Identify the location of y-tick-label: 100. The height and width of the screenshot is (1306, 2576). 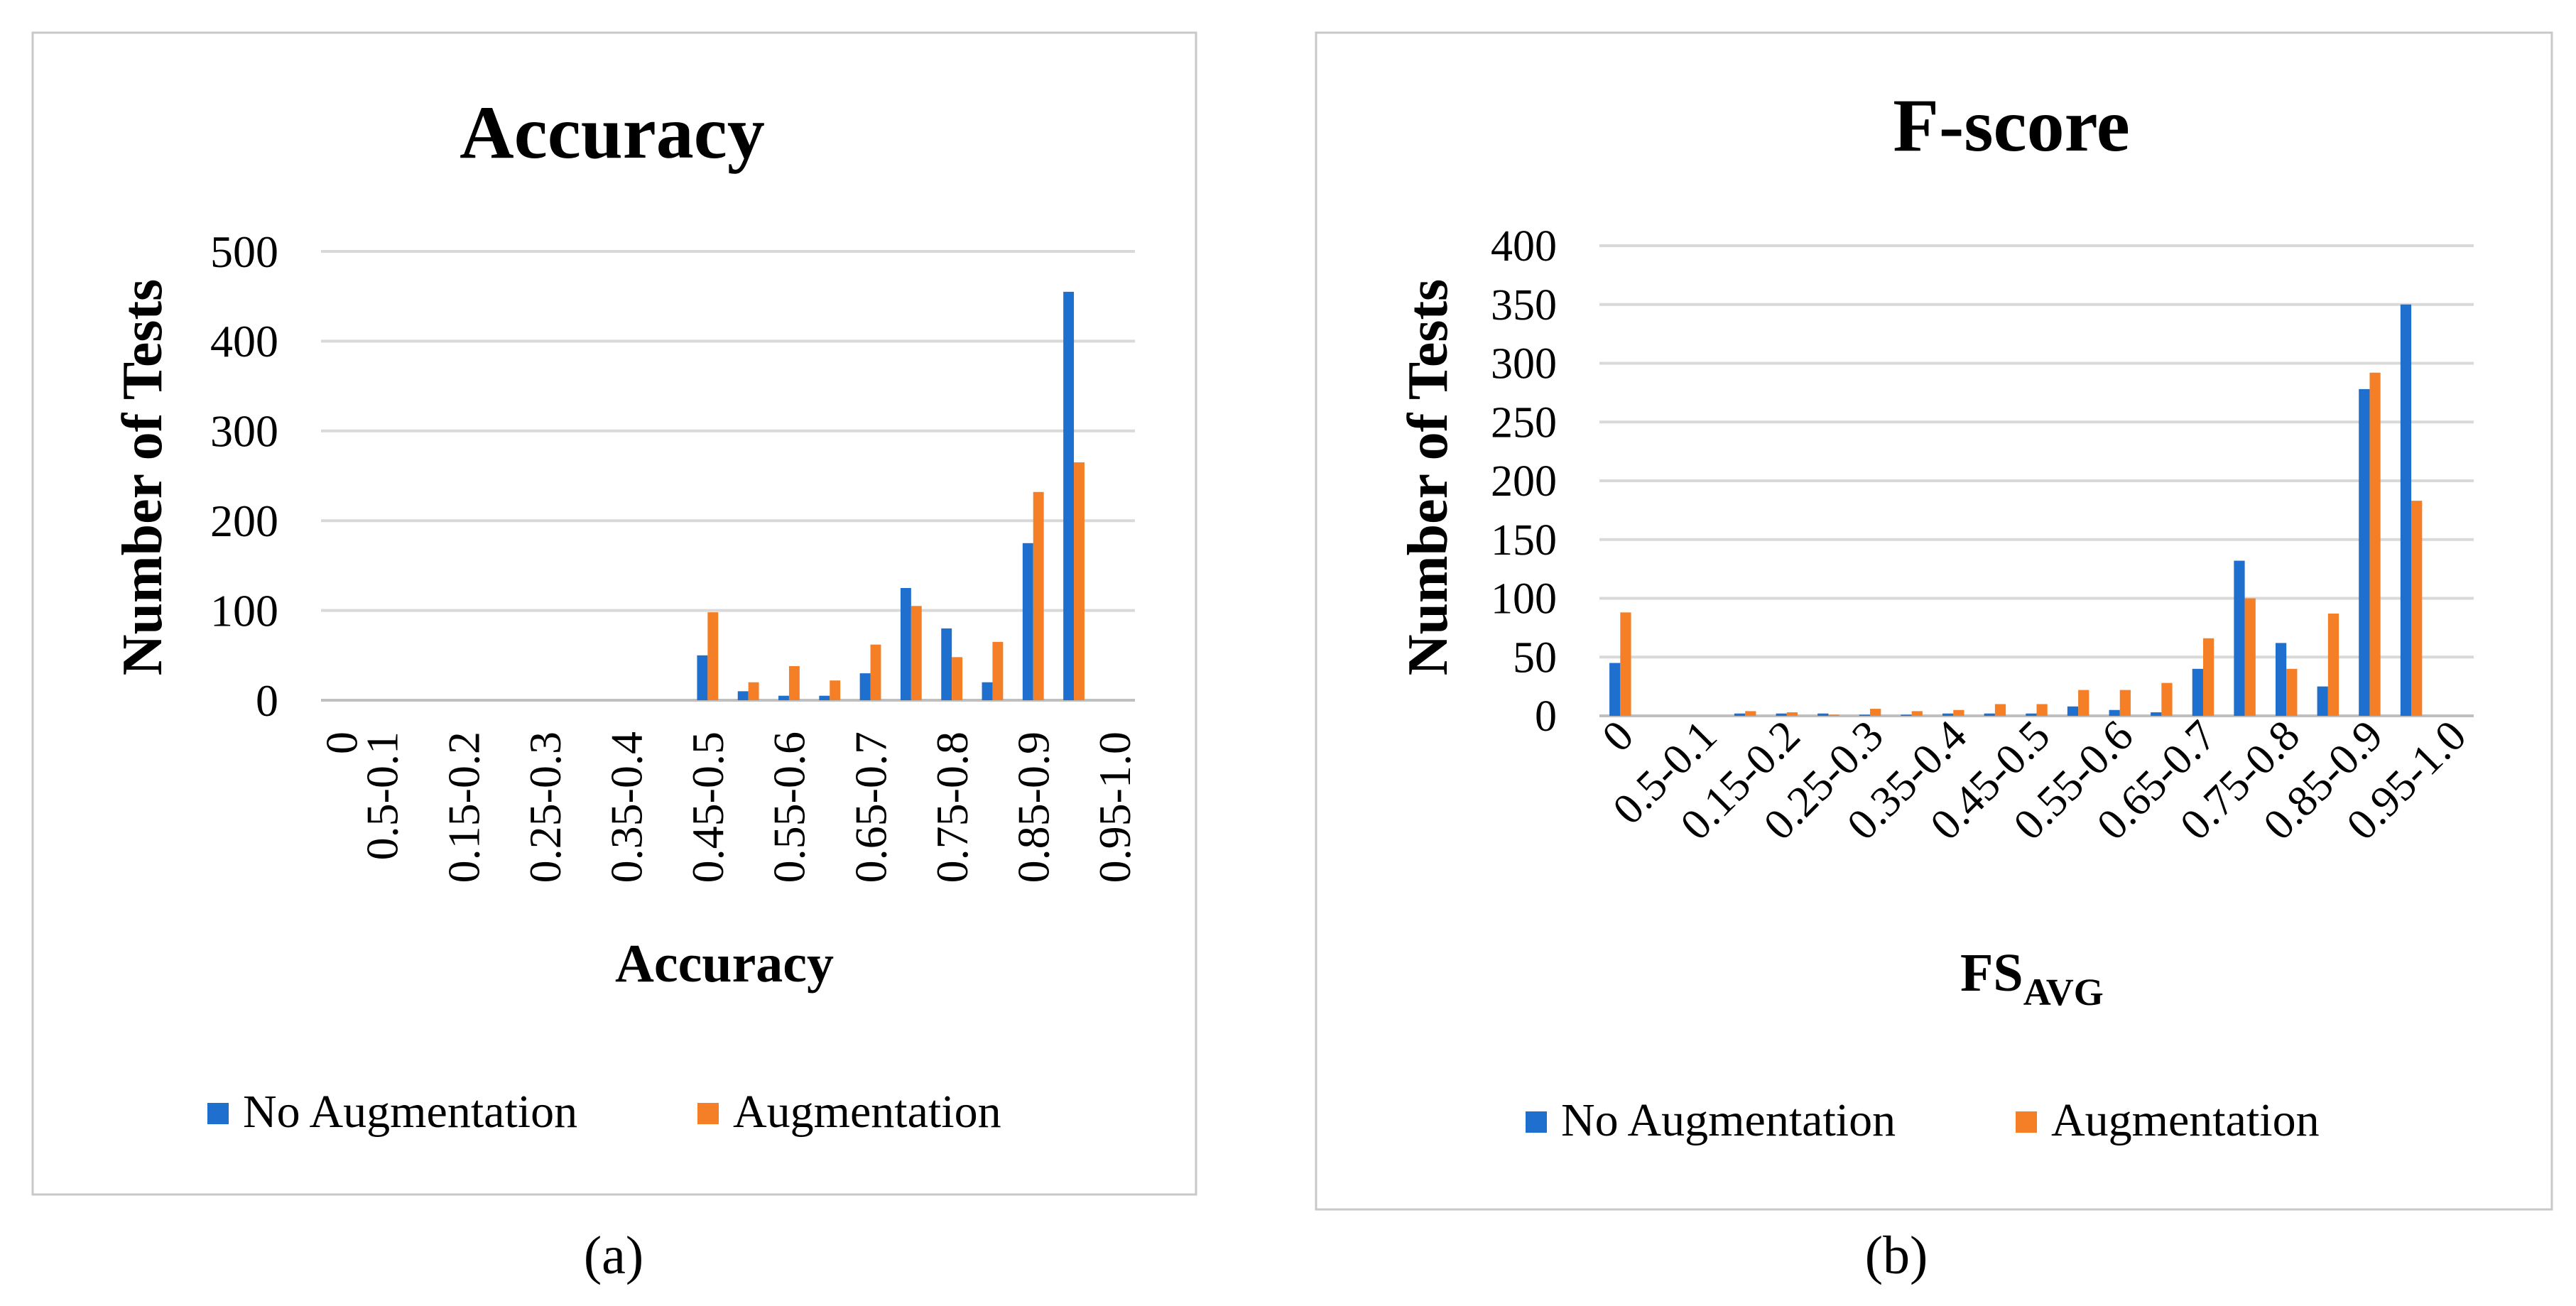
(244, 610).